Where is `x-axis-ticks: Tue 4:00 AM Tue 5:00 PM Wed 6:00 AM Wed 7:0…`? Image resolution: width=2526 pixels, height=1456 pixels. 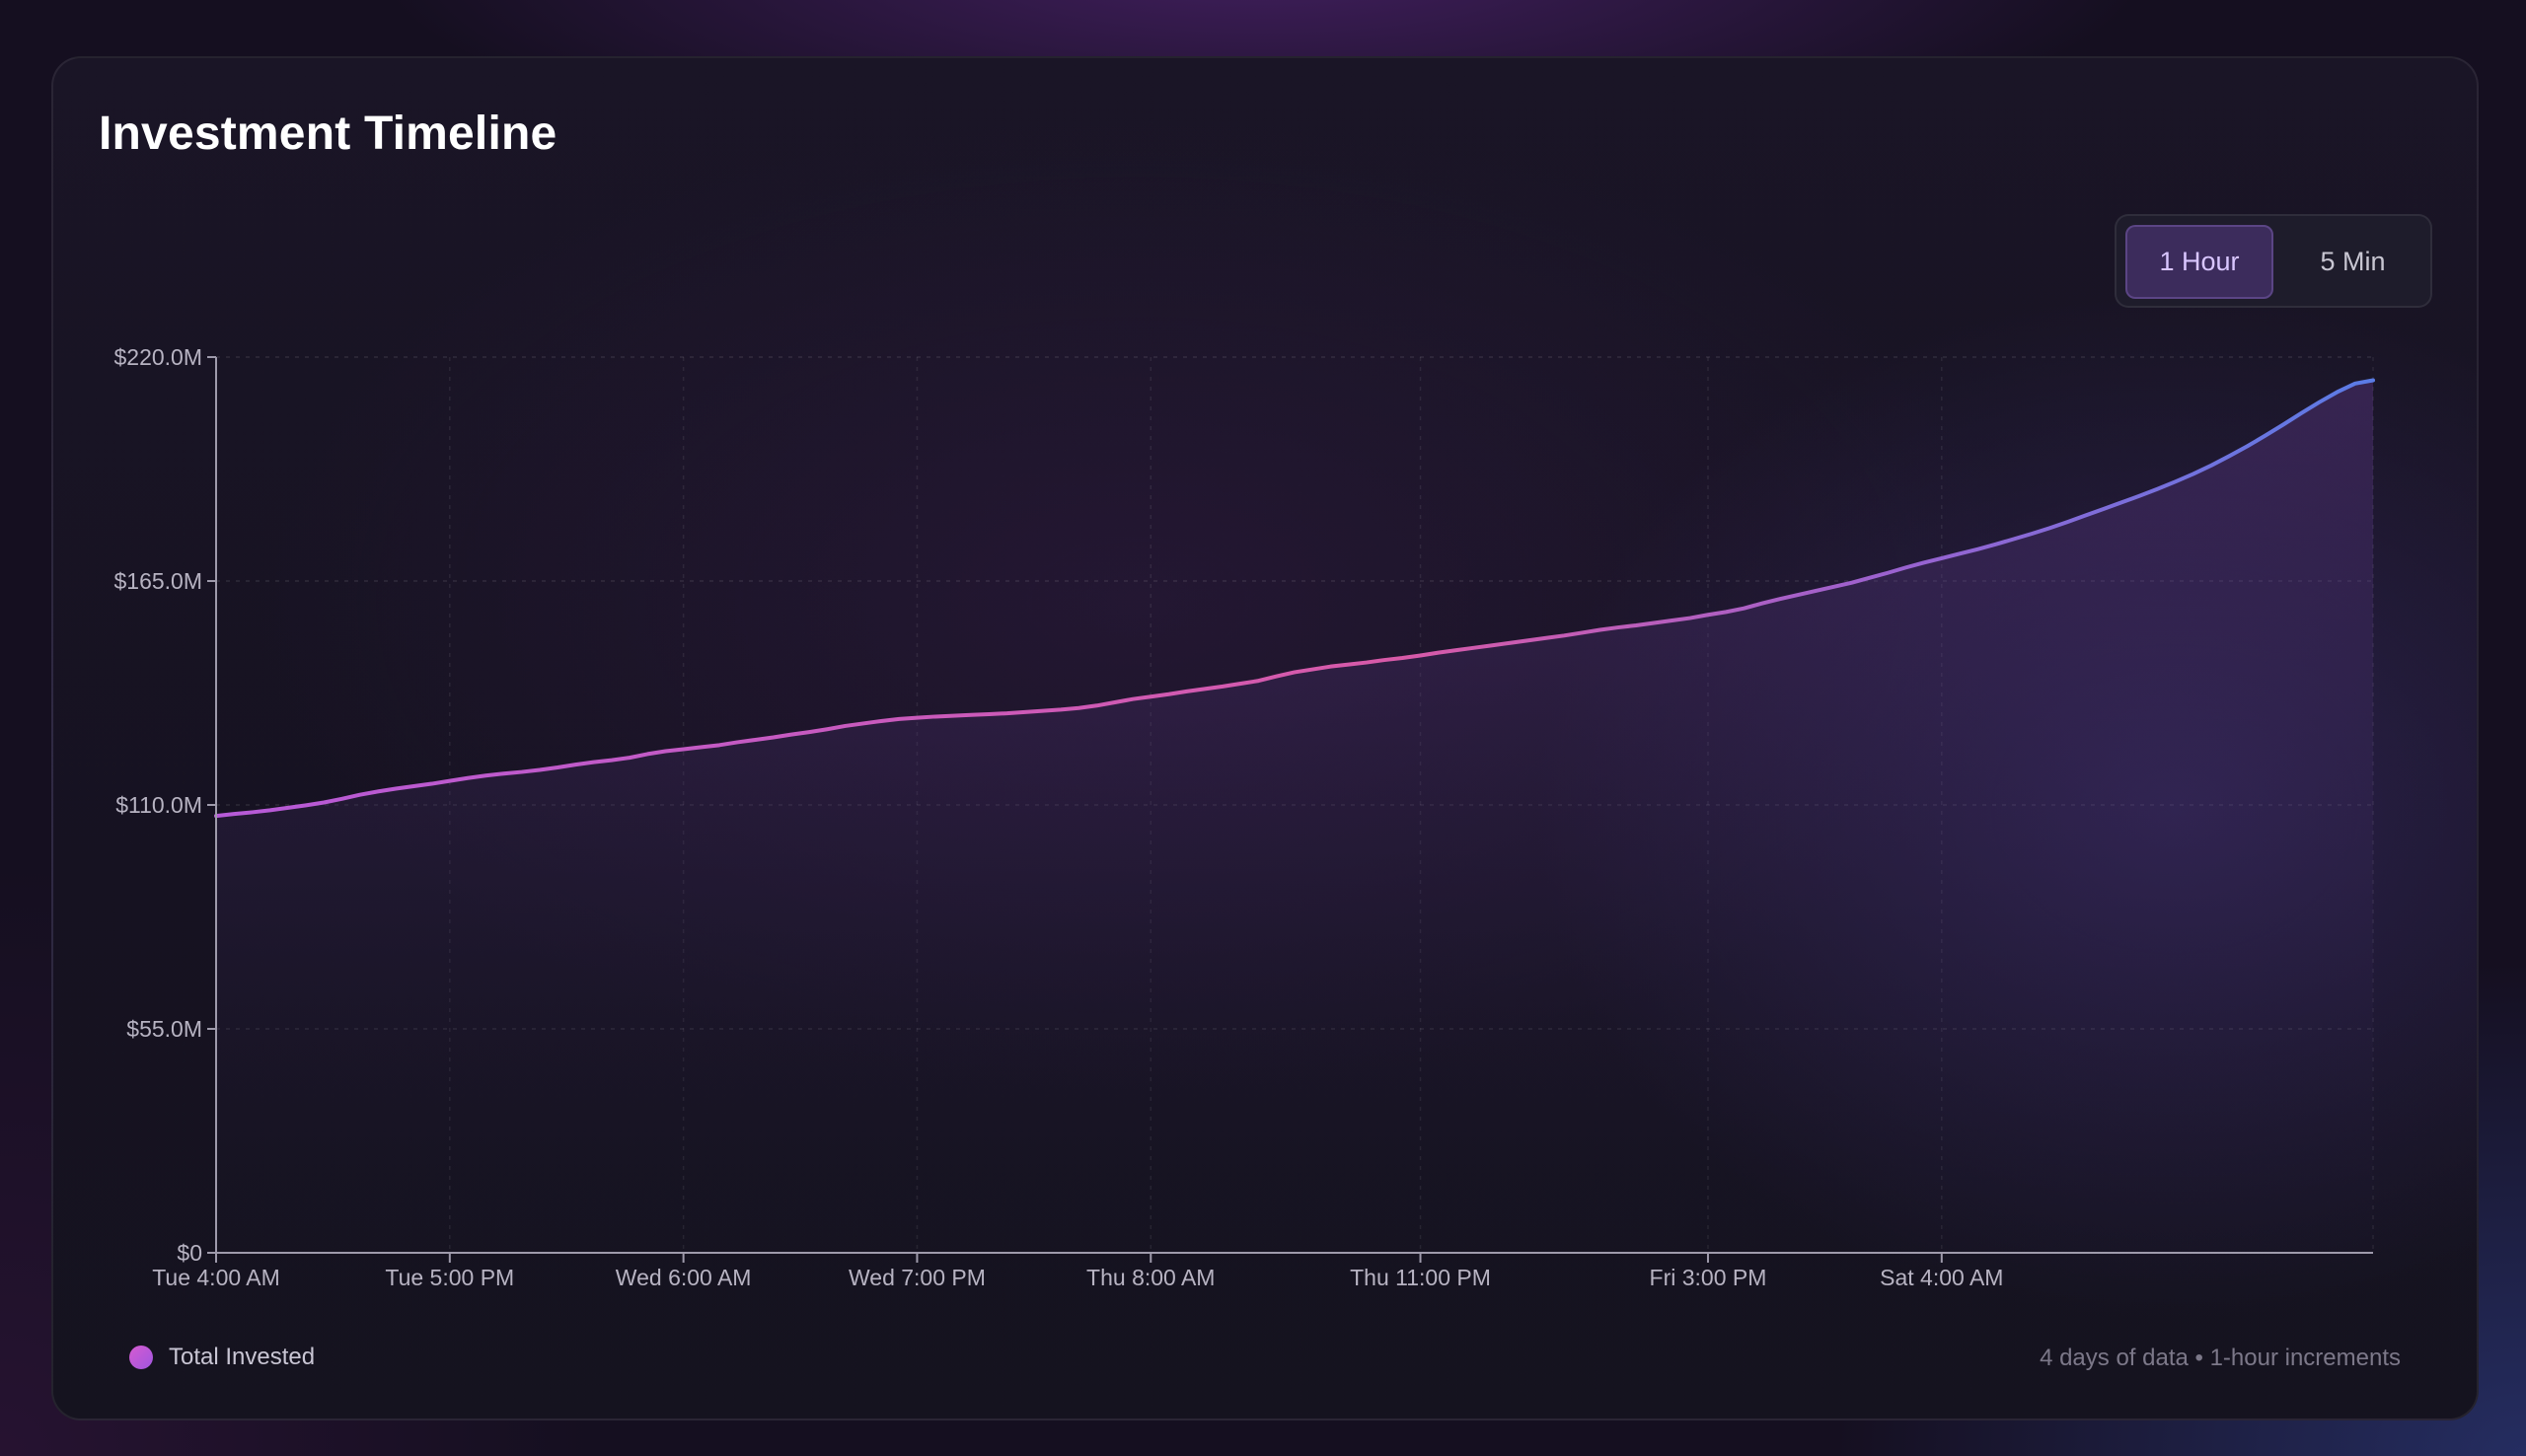
x-axis-ticks: Tue 4:00 AM Tue 5:00 PM Wed 6:00 AM Wed 7:0… is located at coordinates (1077, 1271).